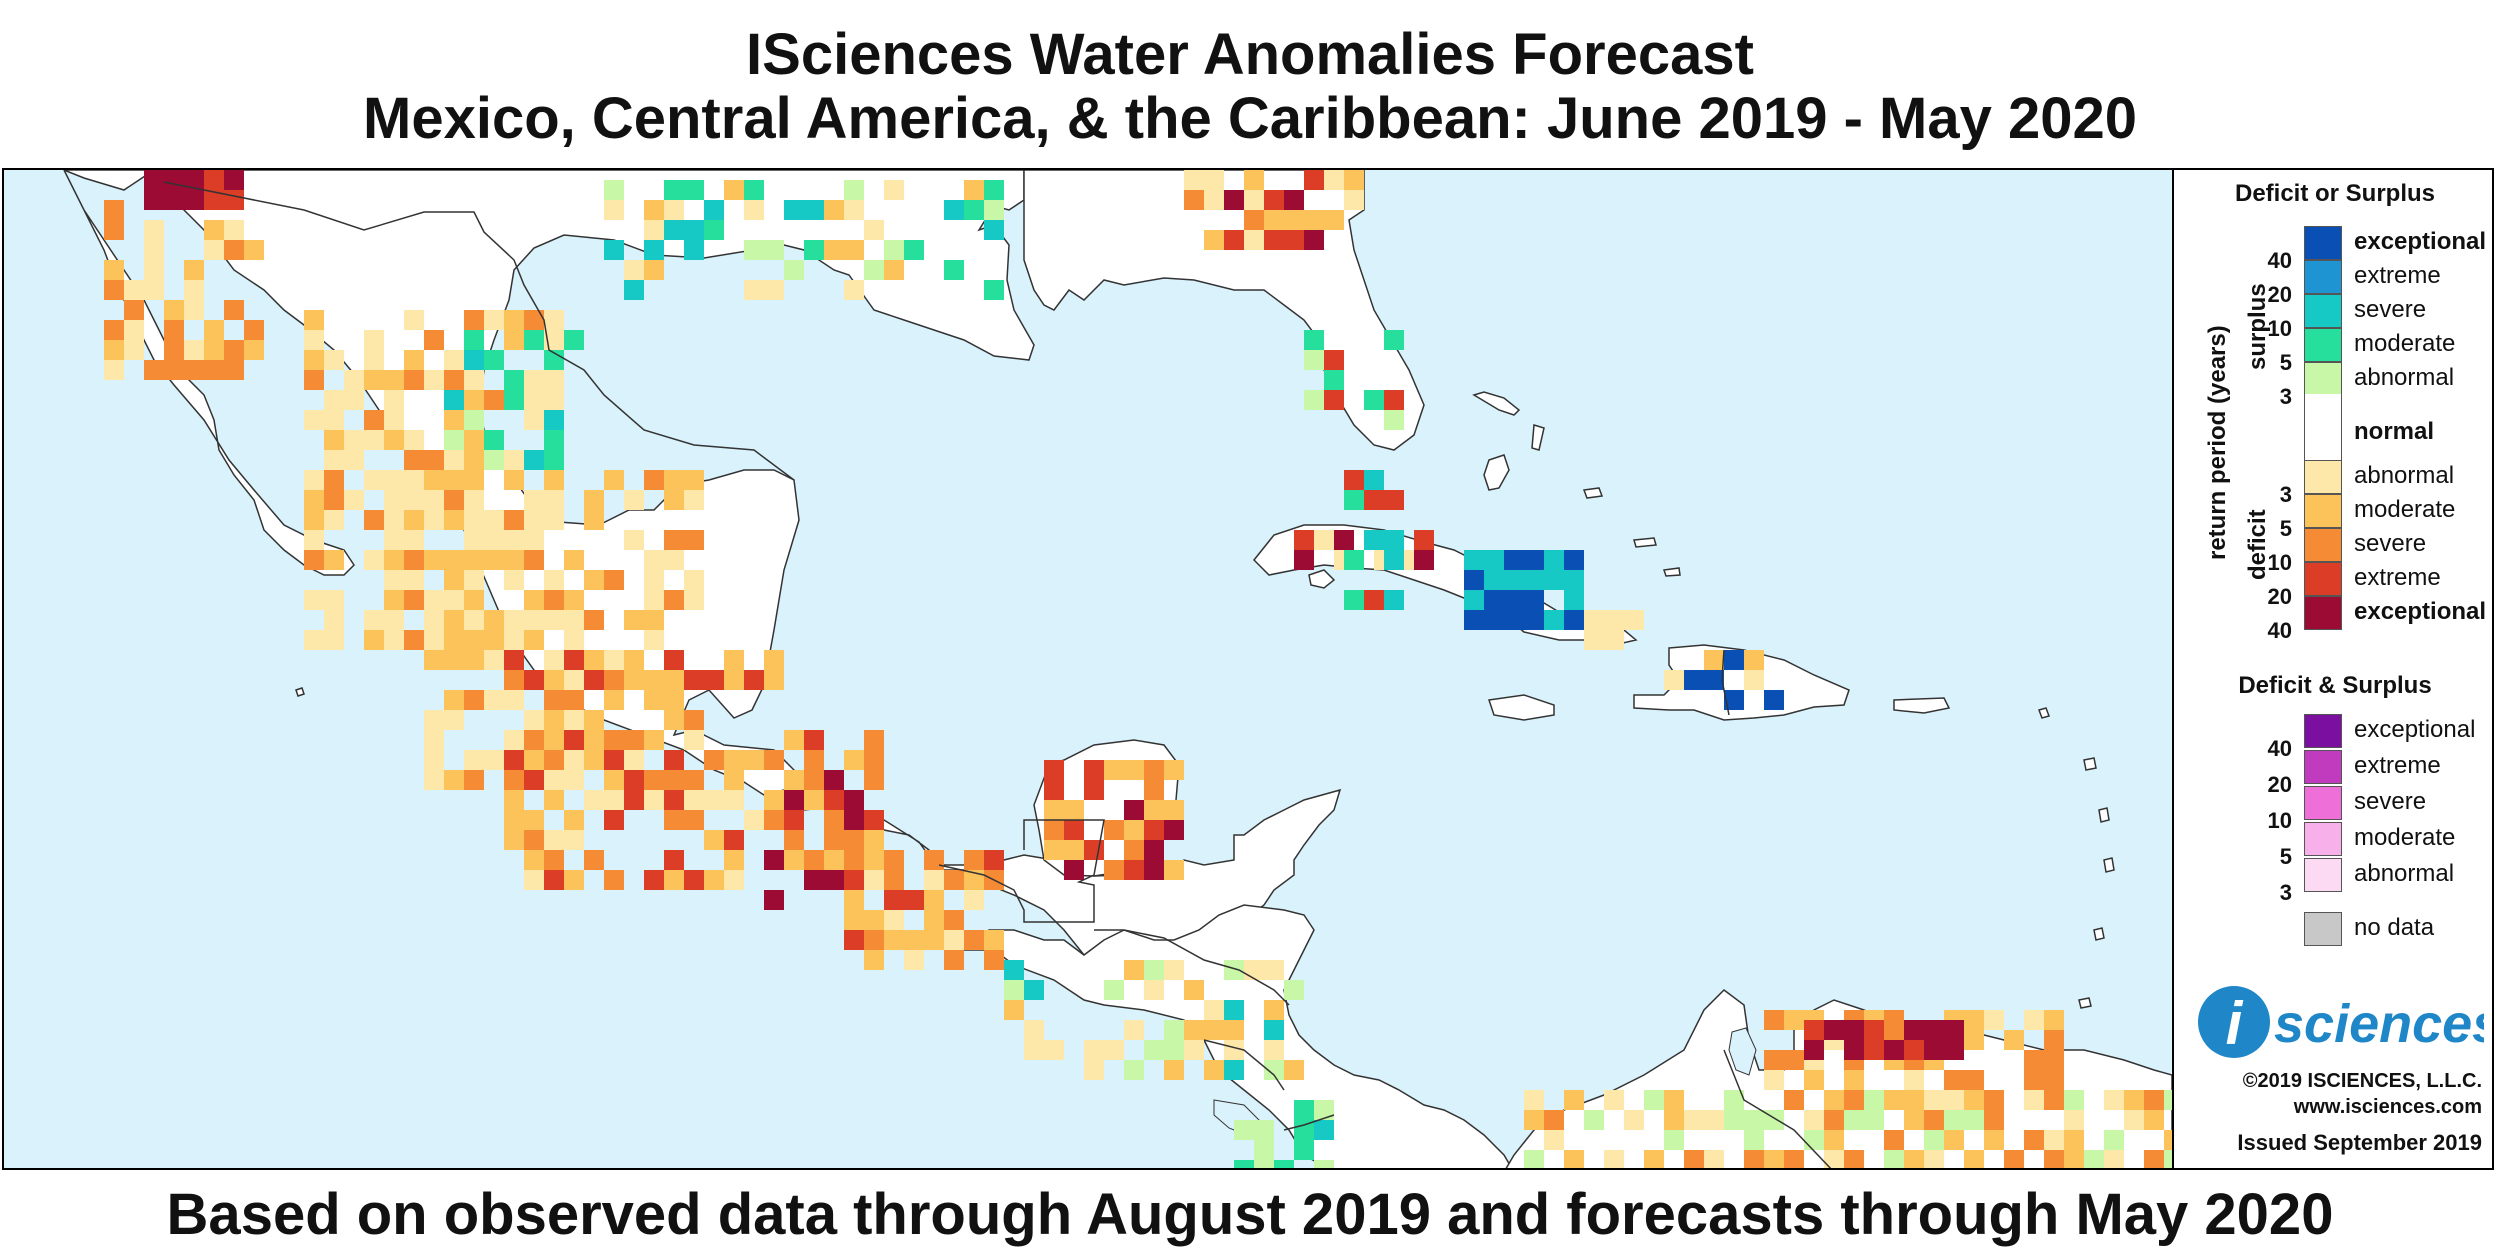  What do you see at coordinates (2333, 929) in the screenshot?
I see `legend-row-no-data: no data` at bounding box center [2333, 929].